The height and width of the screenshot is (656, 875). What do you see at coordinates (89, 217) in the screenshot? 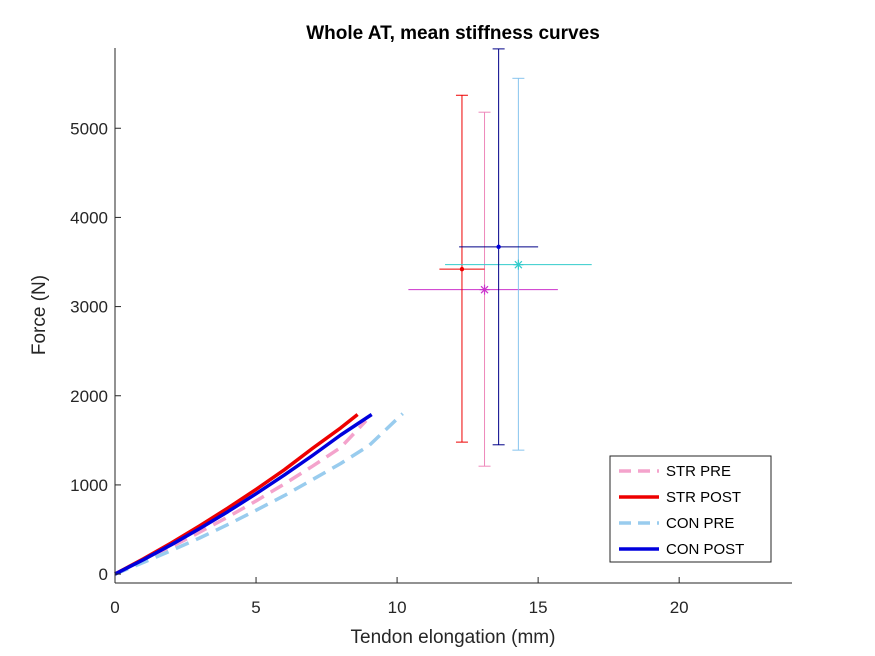
I see `y-tick-label: 4000` at bounding box center [89, 217].